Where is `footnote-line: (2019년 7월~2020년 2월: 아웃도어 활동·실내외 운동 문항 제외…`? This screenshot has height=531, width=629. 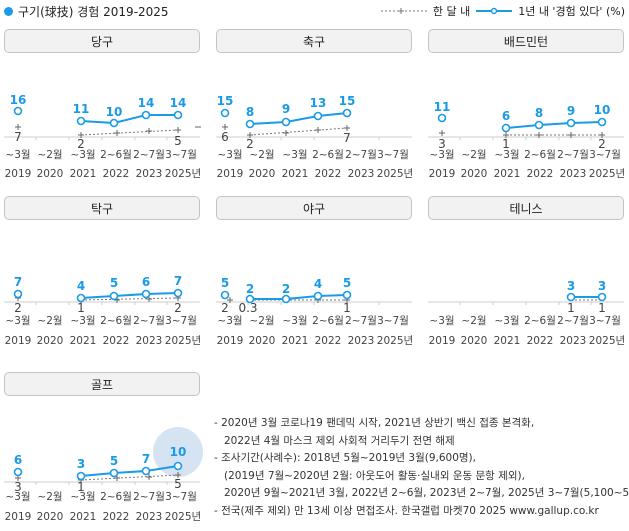 footnote-line: (2019년 7월~2020년 2월: 아웃도어 활동·실내외 운동 문항 제외… is located at coordinates (374, 475).